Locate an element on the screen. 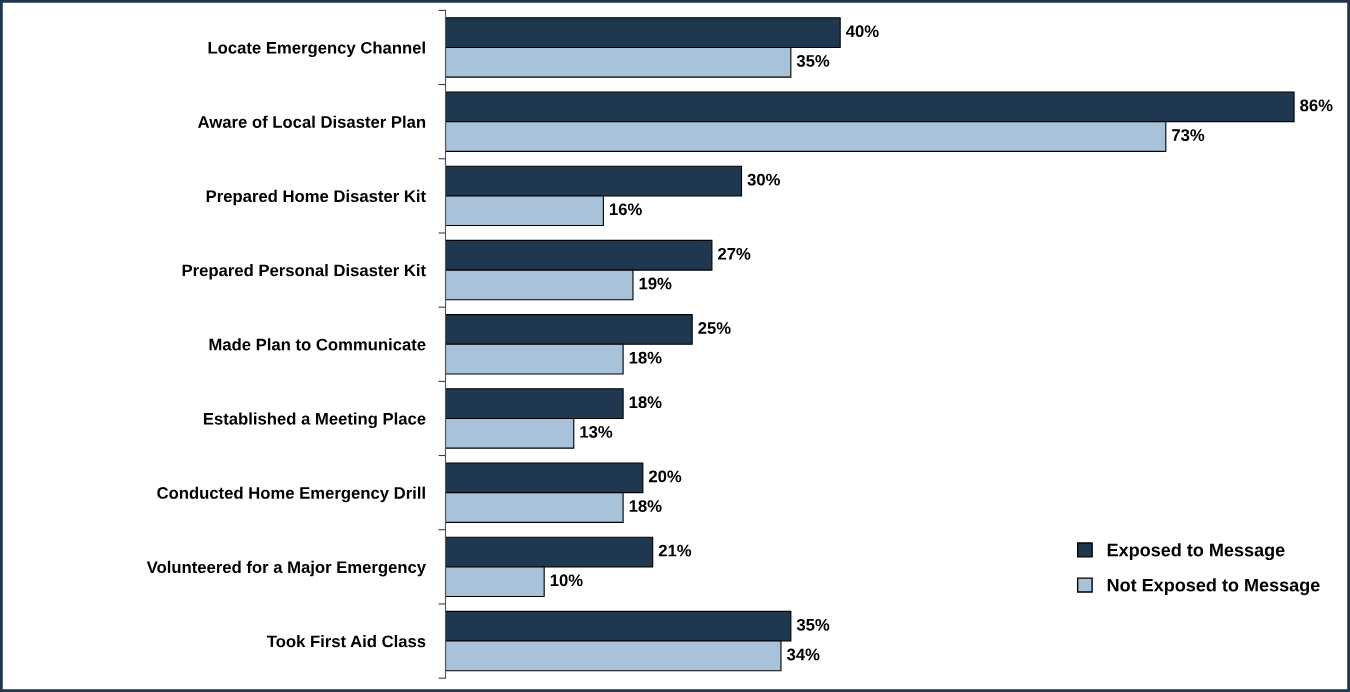 The width and height of the screenshot is (1350, 692). data-label: 27% is located at coordinates (734, 253).